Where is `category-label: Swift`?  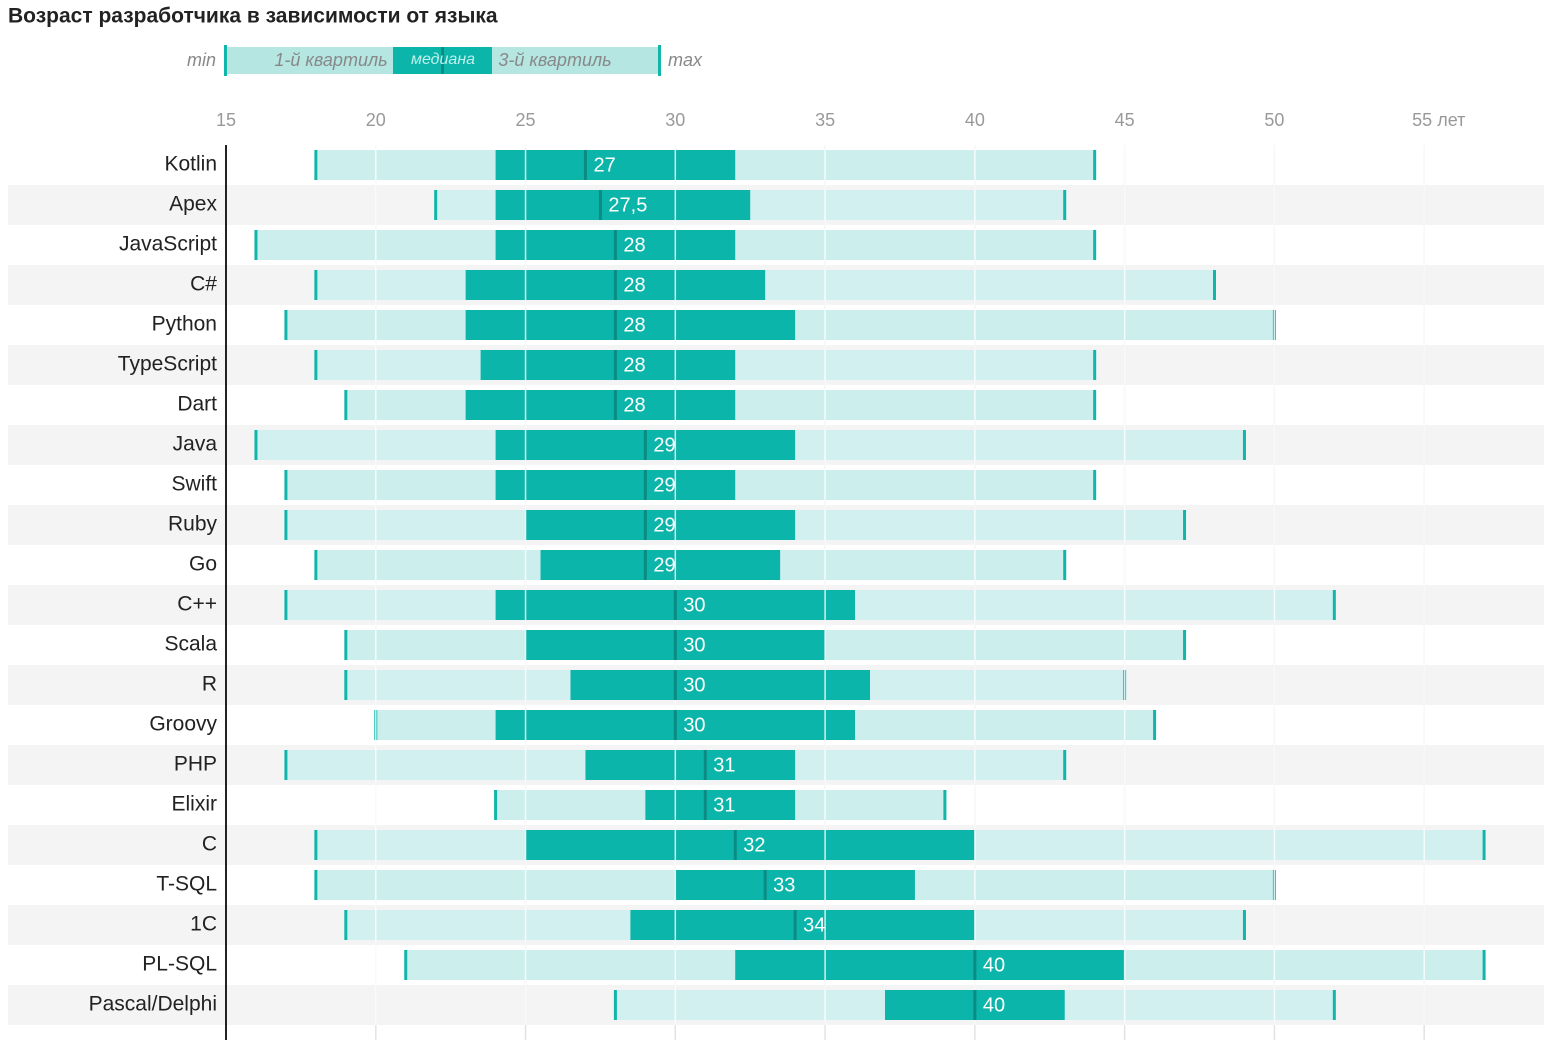
category-label: Swift is located at coordinates (194, 484).